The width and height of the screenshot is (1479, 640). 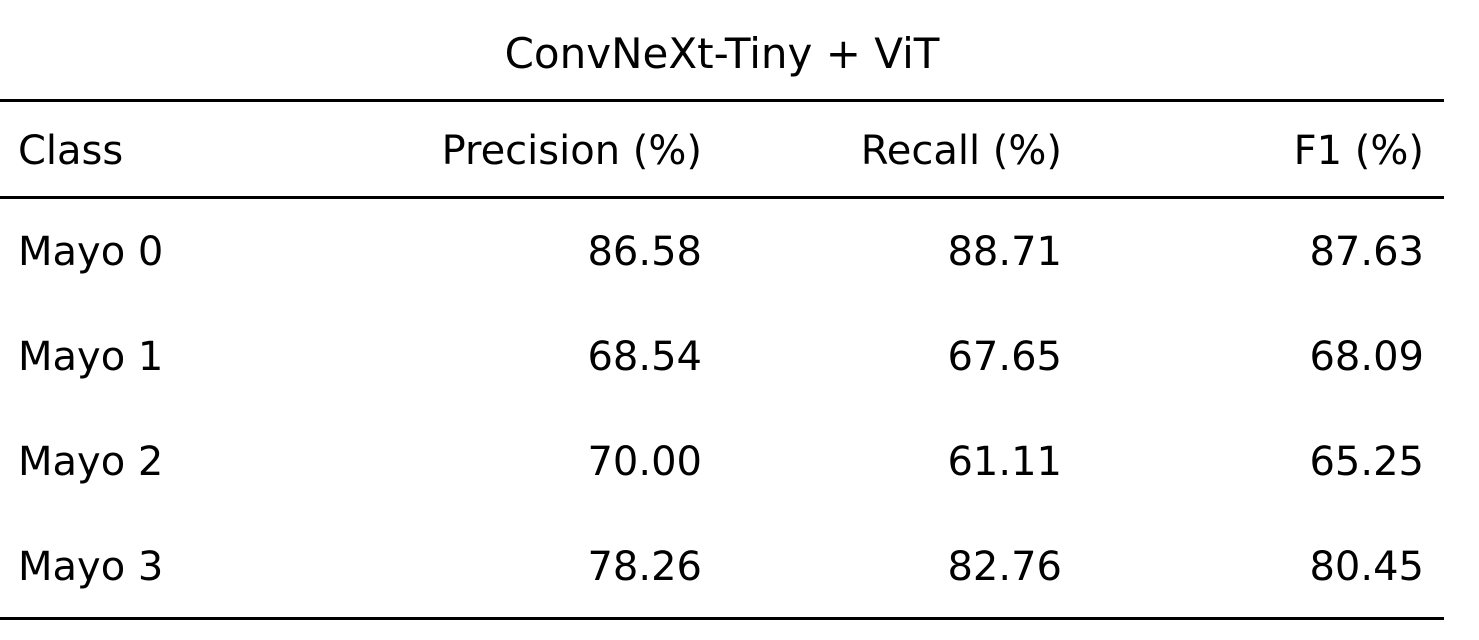 I want to click on table-row: Mayo 0 86.58 88.71 87.63, so click(x=722, y=252).